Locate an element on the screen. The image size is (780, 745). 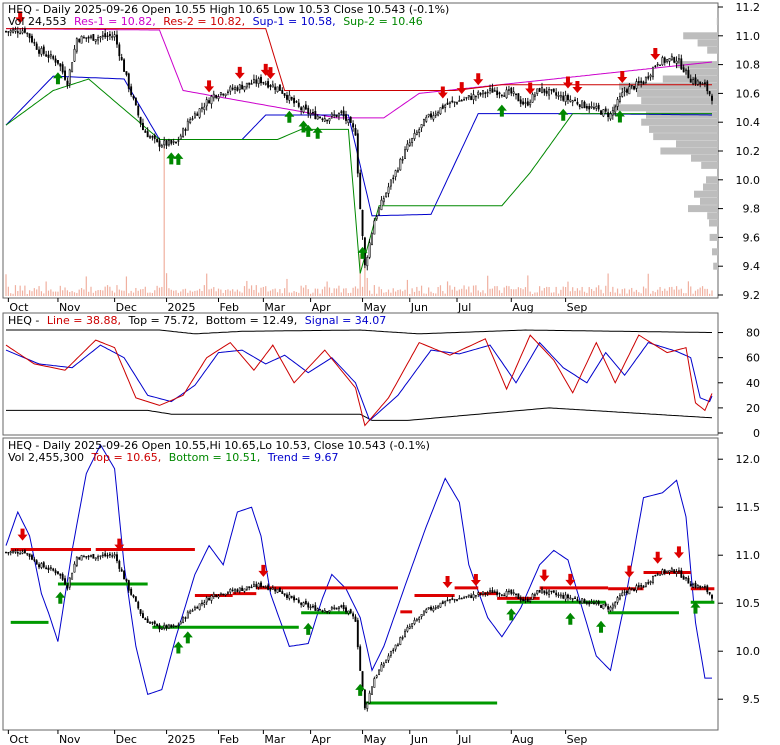
x-tick-label: Apr is located at coordinates (322, 739).